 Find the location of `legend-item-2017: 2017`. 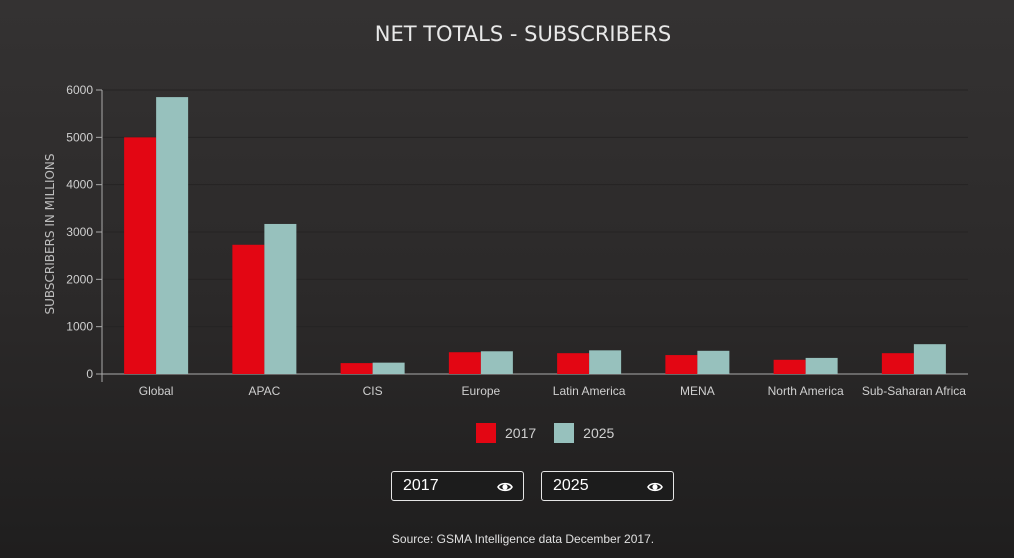

legend-item-2017: 2017 is located at coordinates (506, 433).